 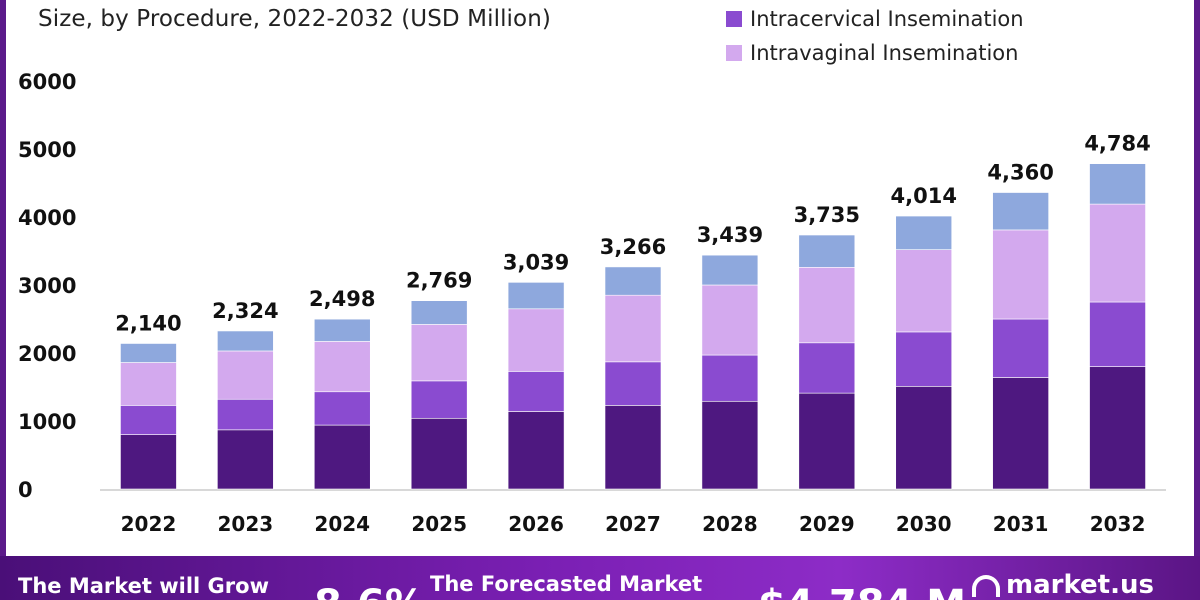 I want to click on left-border, so click(x=3, y=278).